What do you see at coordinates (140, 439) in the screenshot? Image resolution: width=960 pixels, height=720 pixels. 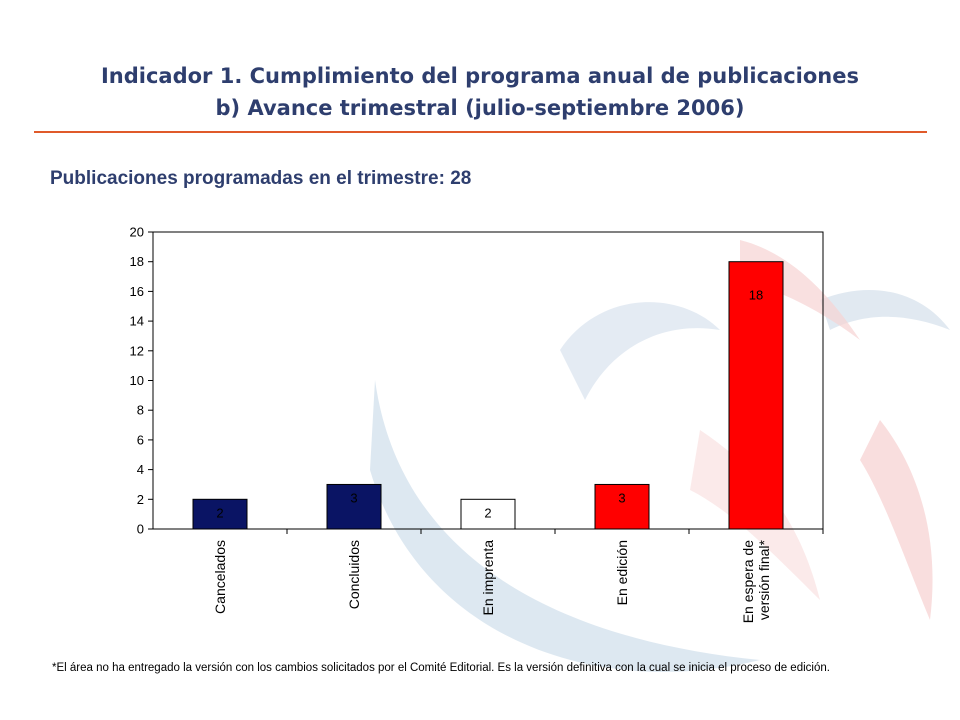 I see `y-tick-label: 6` at bounding box center [140, 439].